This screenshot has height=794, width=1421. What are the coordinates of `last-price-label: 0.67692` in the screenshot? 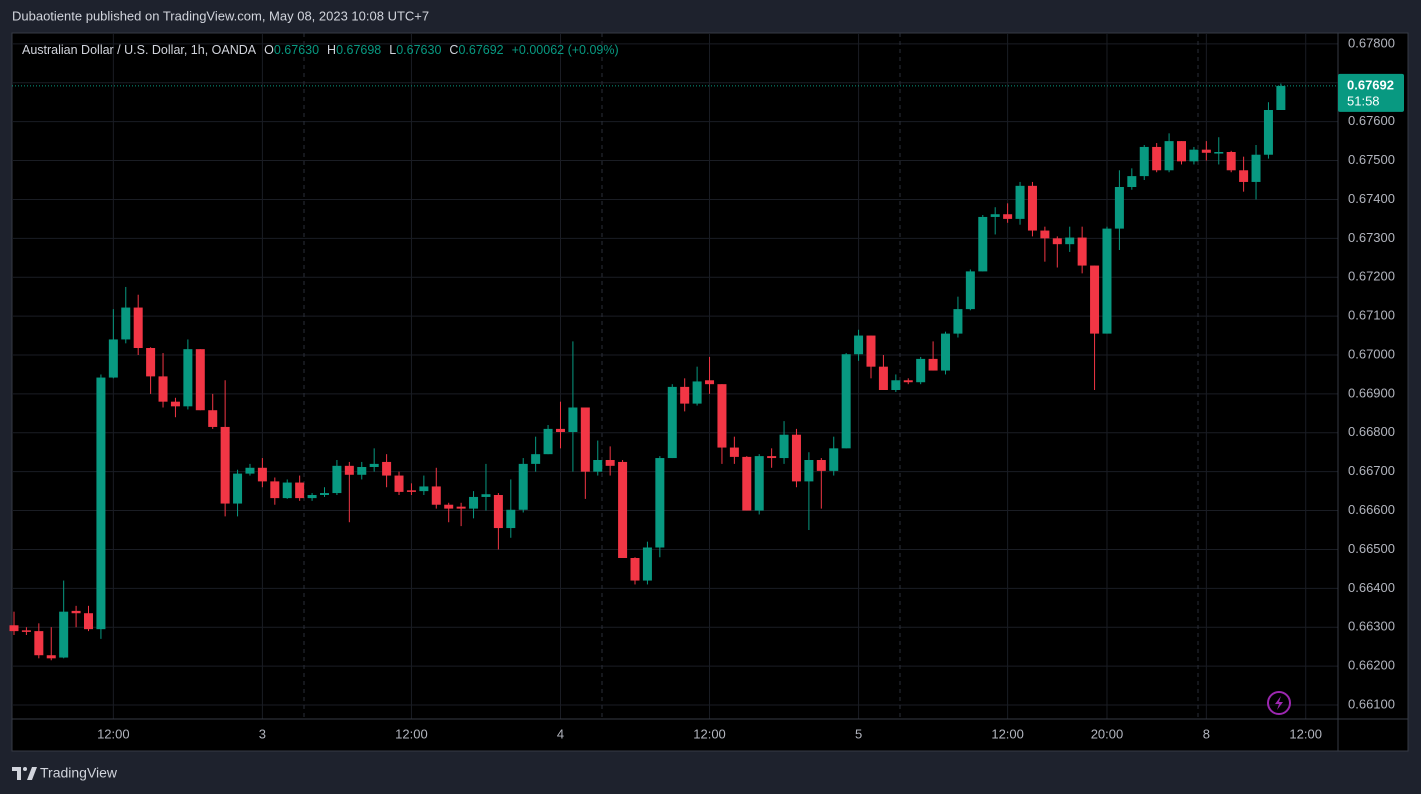 It's located at (1370, 84).